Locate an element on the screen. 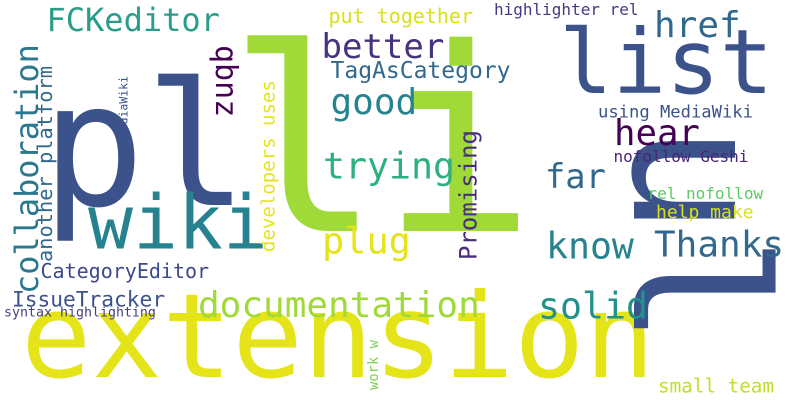  word-put-together: put together is located at coordinates (401, 16).